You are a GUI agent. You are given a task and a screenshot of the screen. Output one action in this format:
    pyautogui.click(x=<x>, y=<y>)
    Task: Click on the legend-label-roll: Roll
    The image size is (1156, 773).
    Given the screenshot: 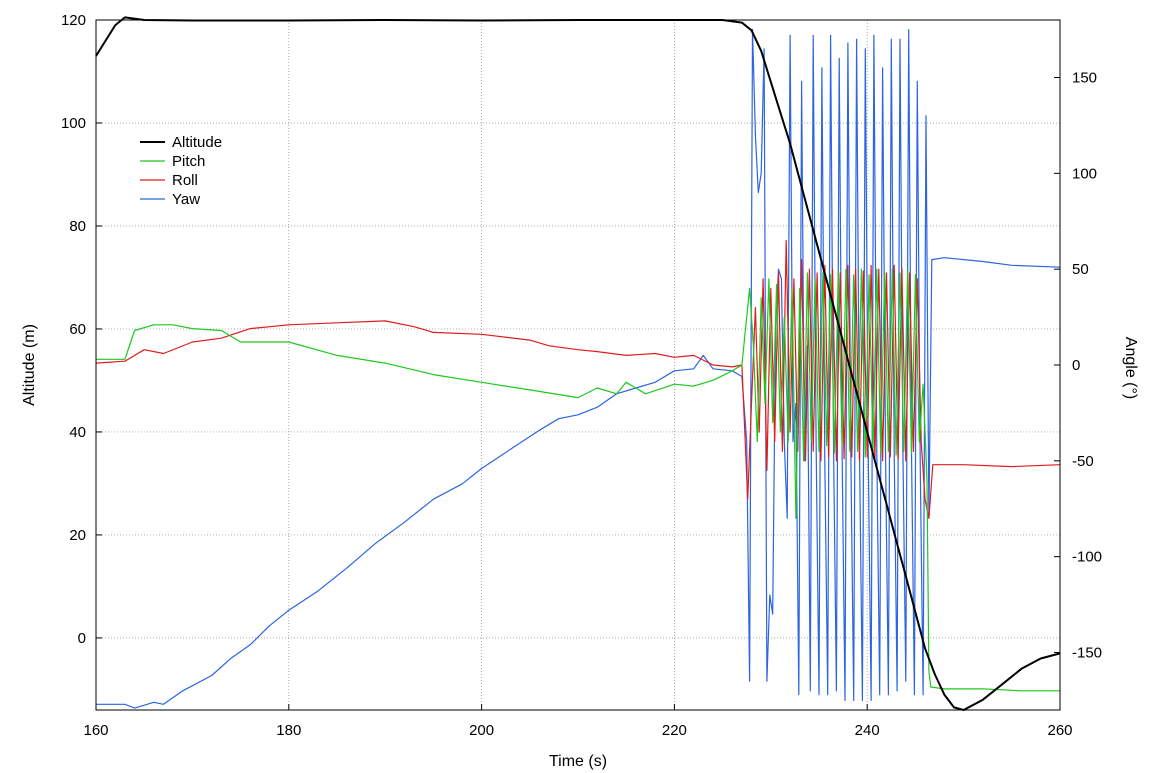 What is the action you would take?
    pyautogui.click(x=185, y=180)
    